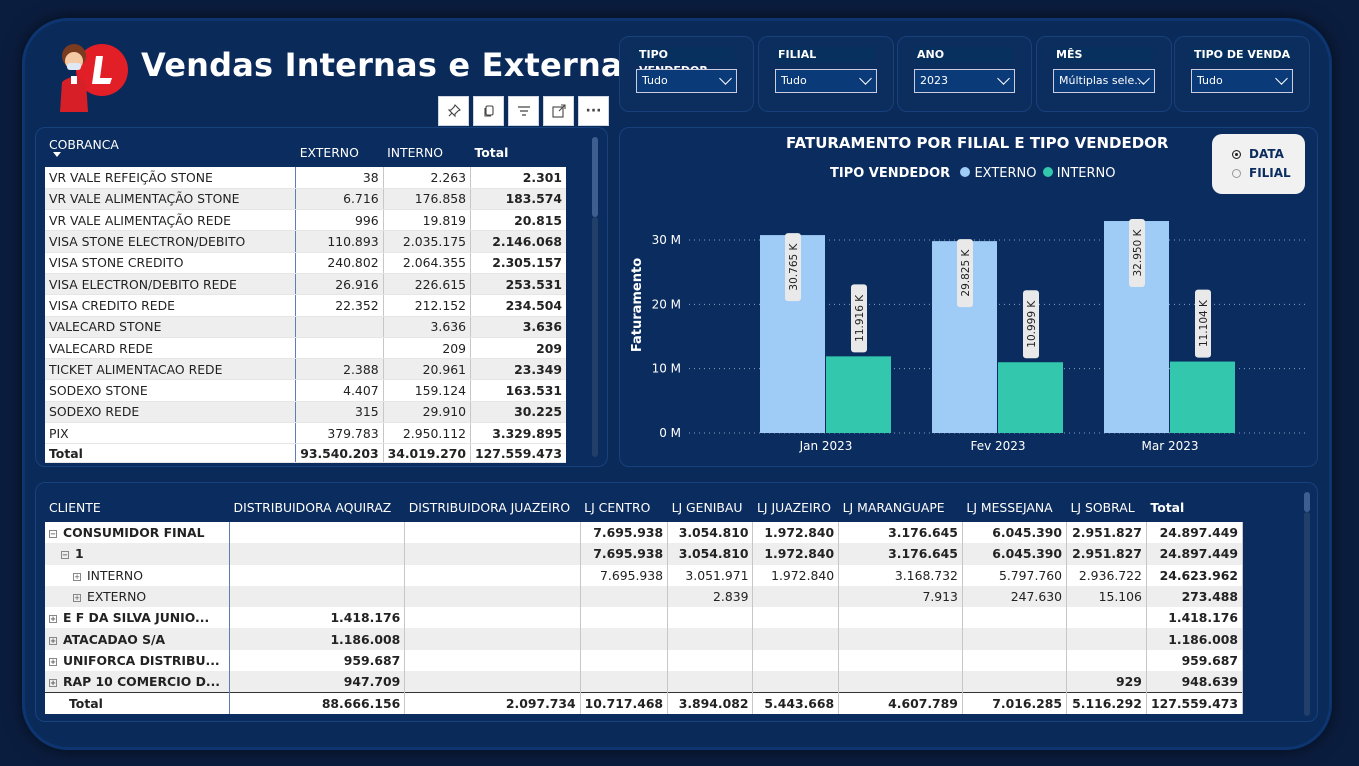 This screenshot has height=766, width=1359. Describe the element at coordinates (317, 660) in the screenshot. I see `value-cell: 959.687` at that location.